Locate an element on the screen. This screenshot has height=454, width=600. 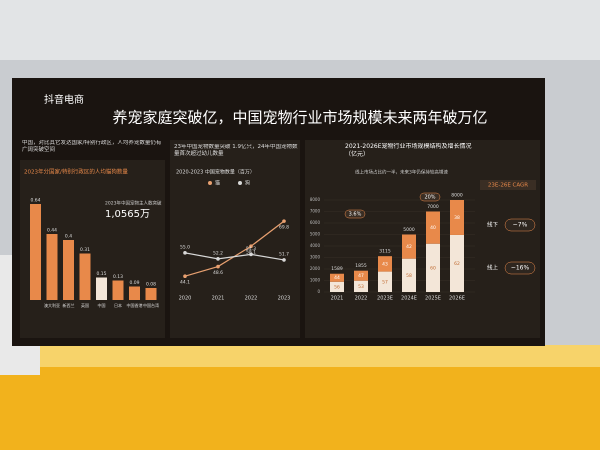
stage-edge is located at coordinates (300, 356).